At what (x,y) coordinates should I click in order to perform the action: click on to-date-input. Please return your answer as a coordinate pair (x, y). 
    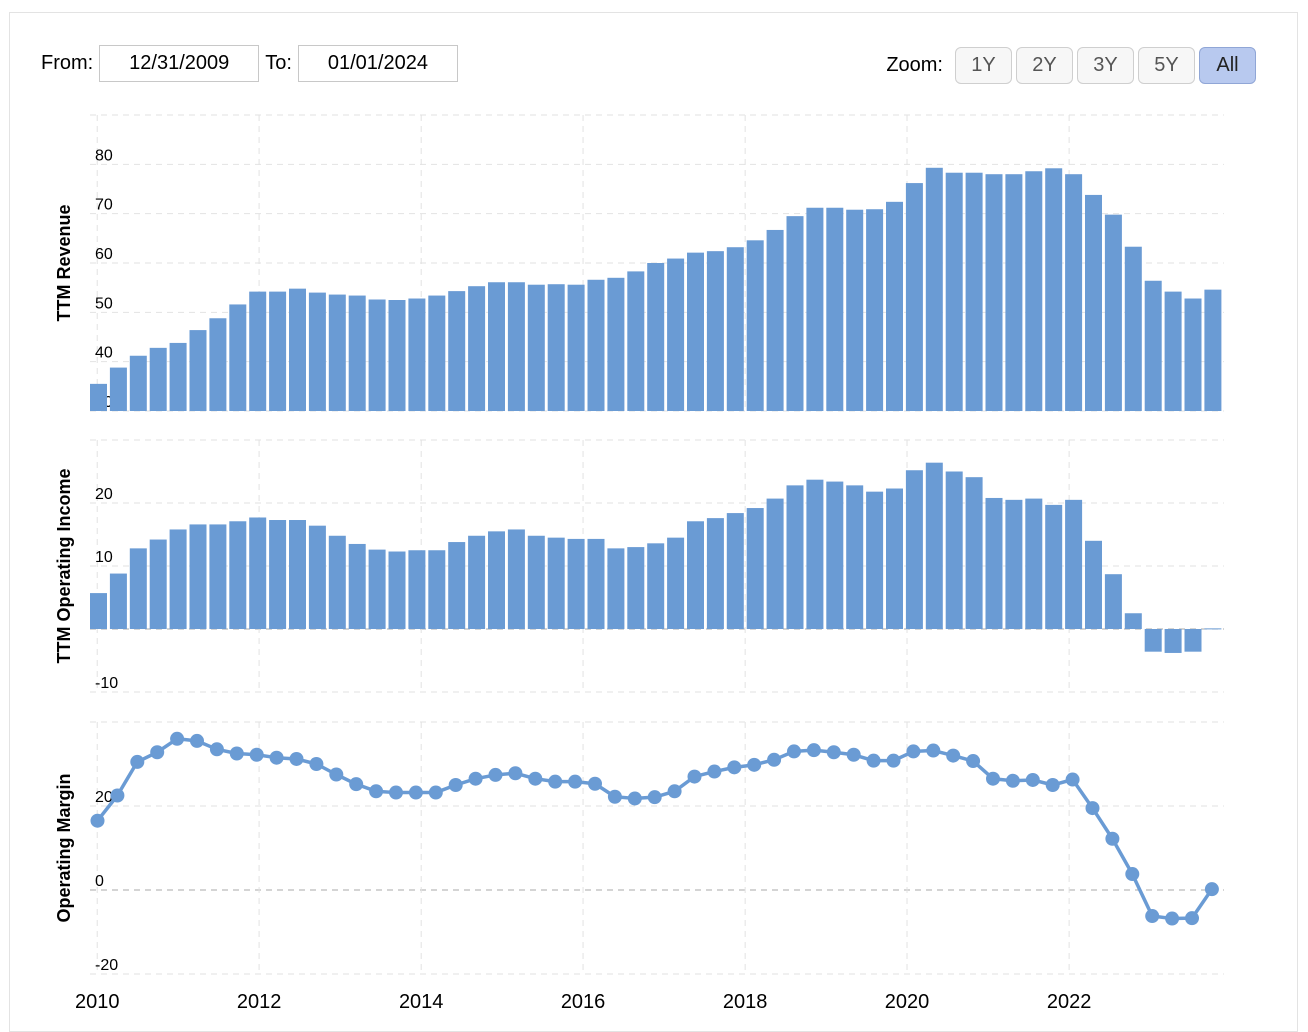
    Looking at the image, I should click on (377, 63).